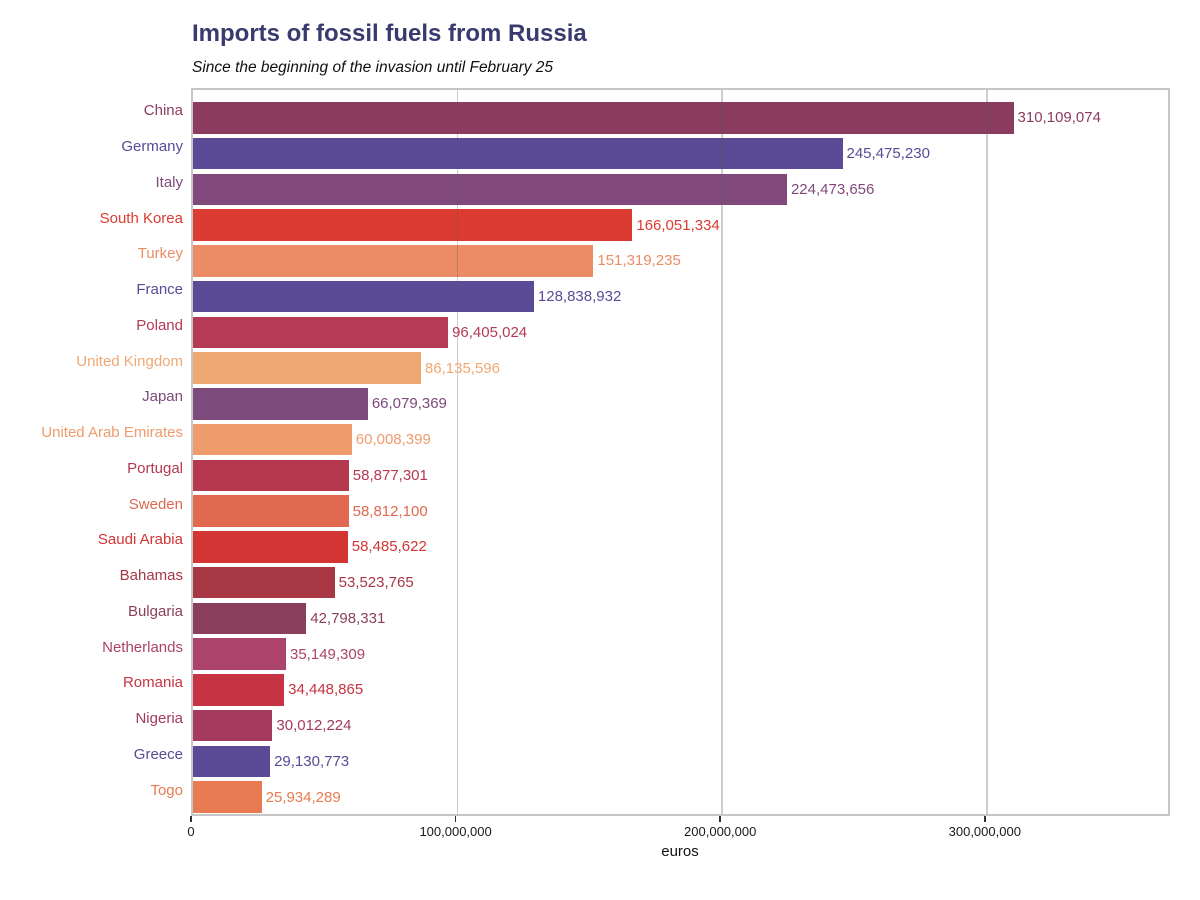  What do you see at coordinates (270, 547) in the screenshot?
I see `bar-saudi-arabia` at bounding box center [270, 547].